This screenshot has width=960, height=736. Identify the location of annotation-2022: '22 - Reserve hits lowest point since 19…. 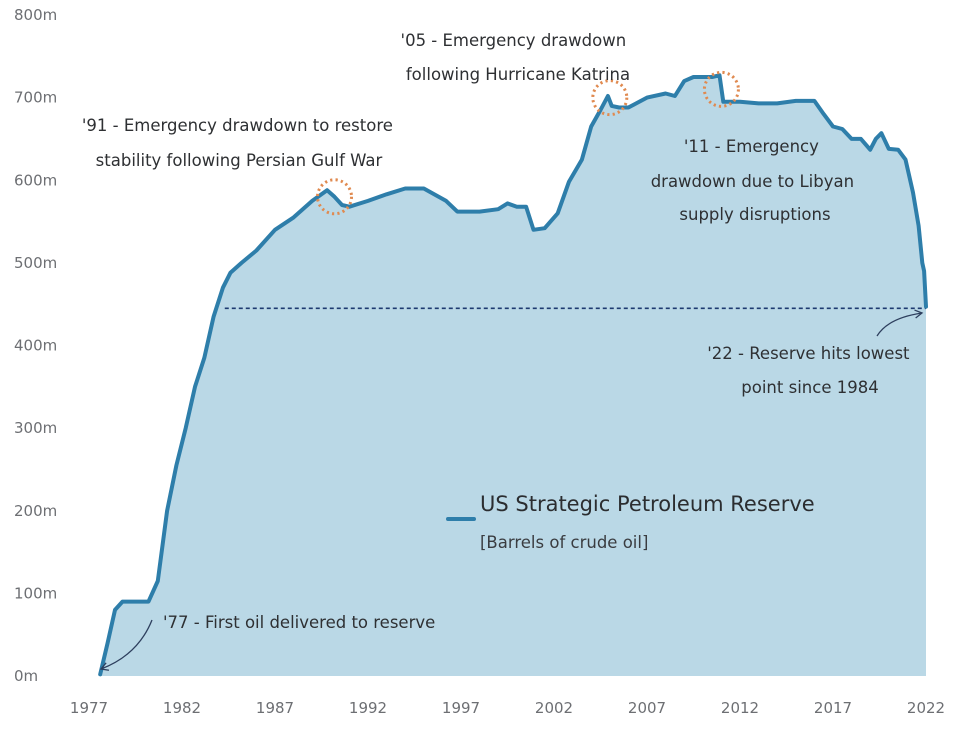
(811, 370).